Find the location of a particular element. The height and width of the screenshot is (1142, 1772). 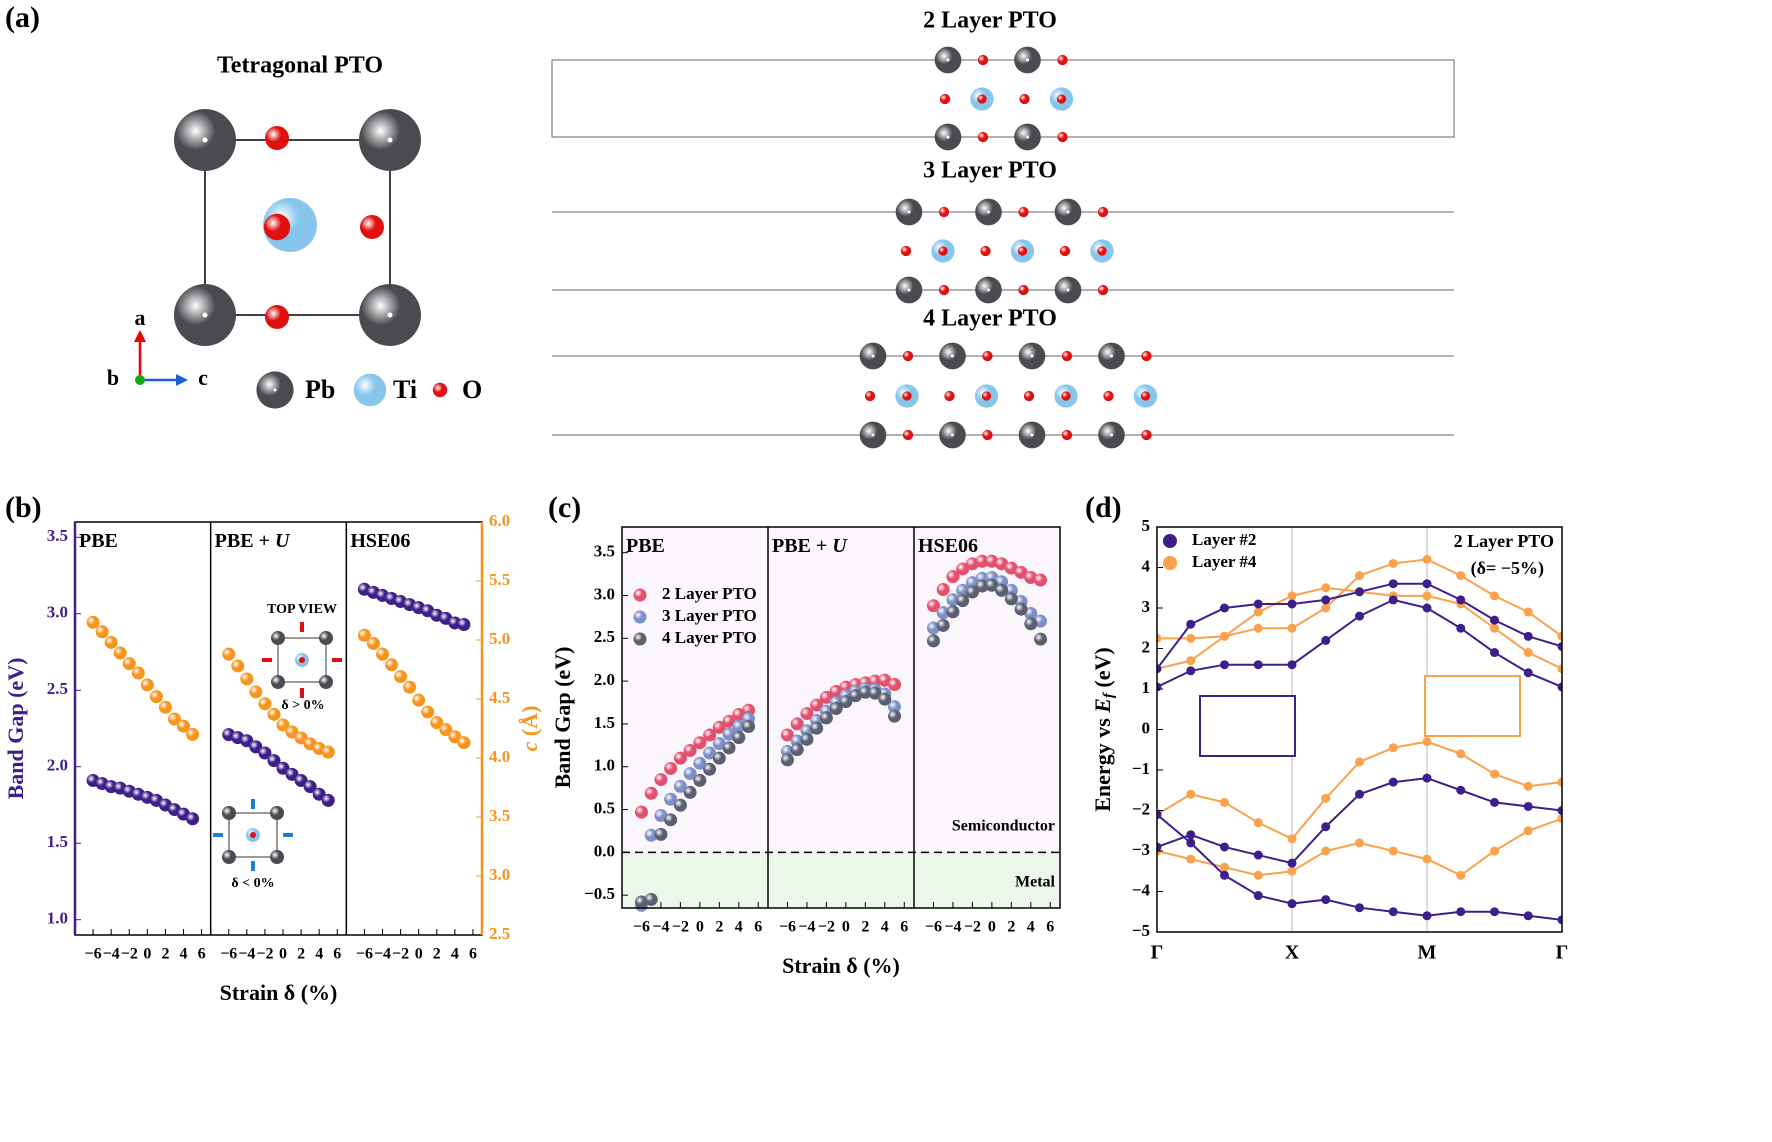

arrow is located at coordinates (140, 336).